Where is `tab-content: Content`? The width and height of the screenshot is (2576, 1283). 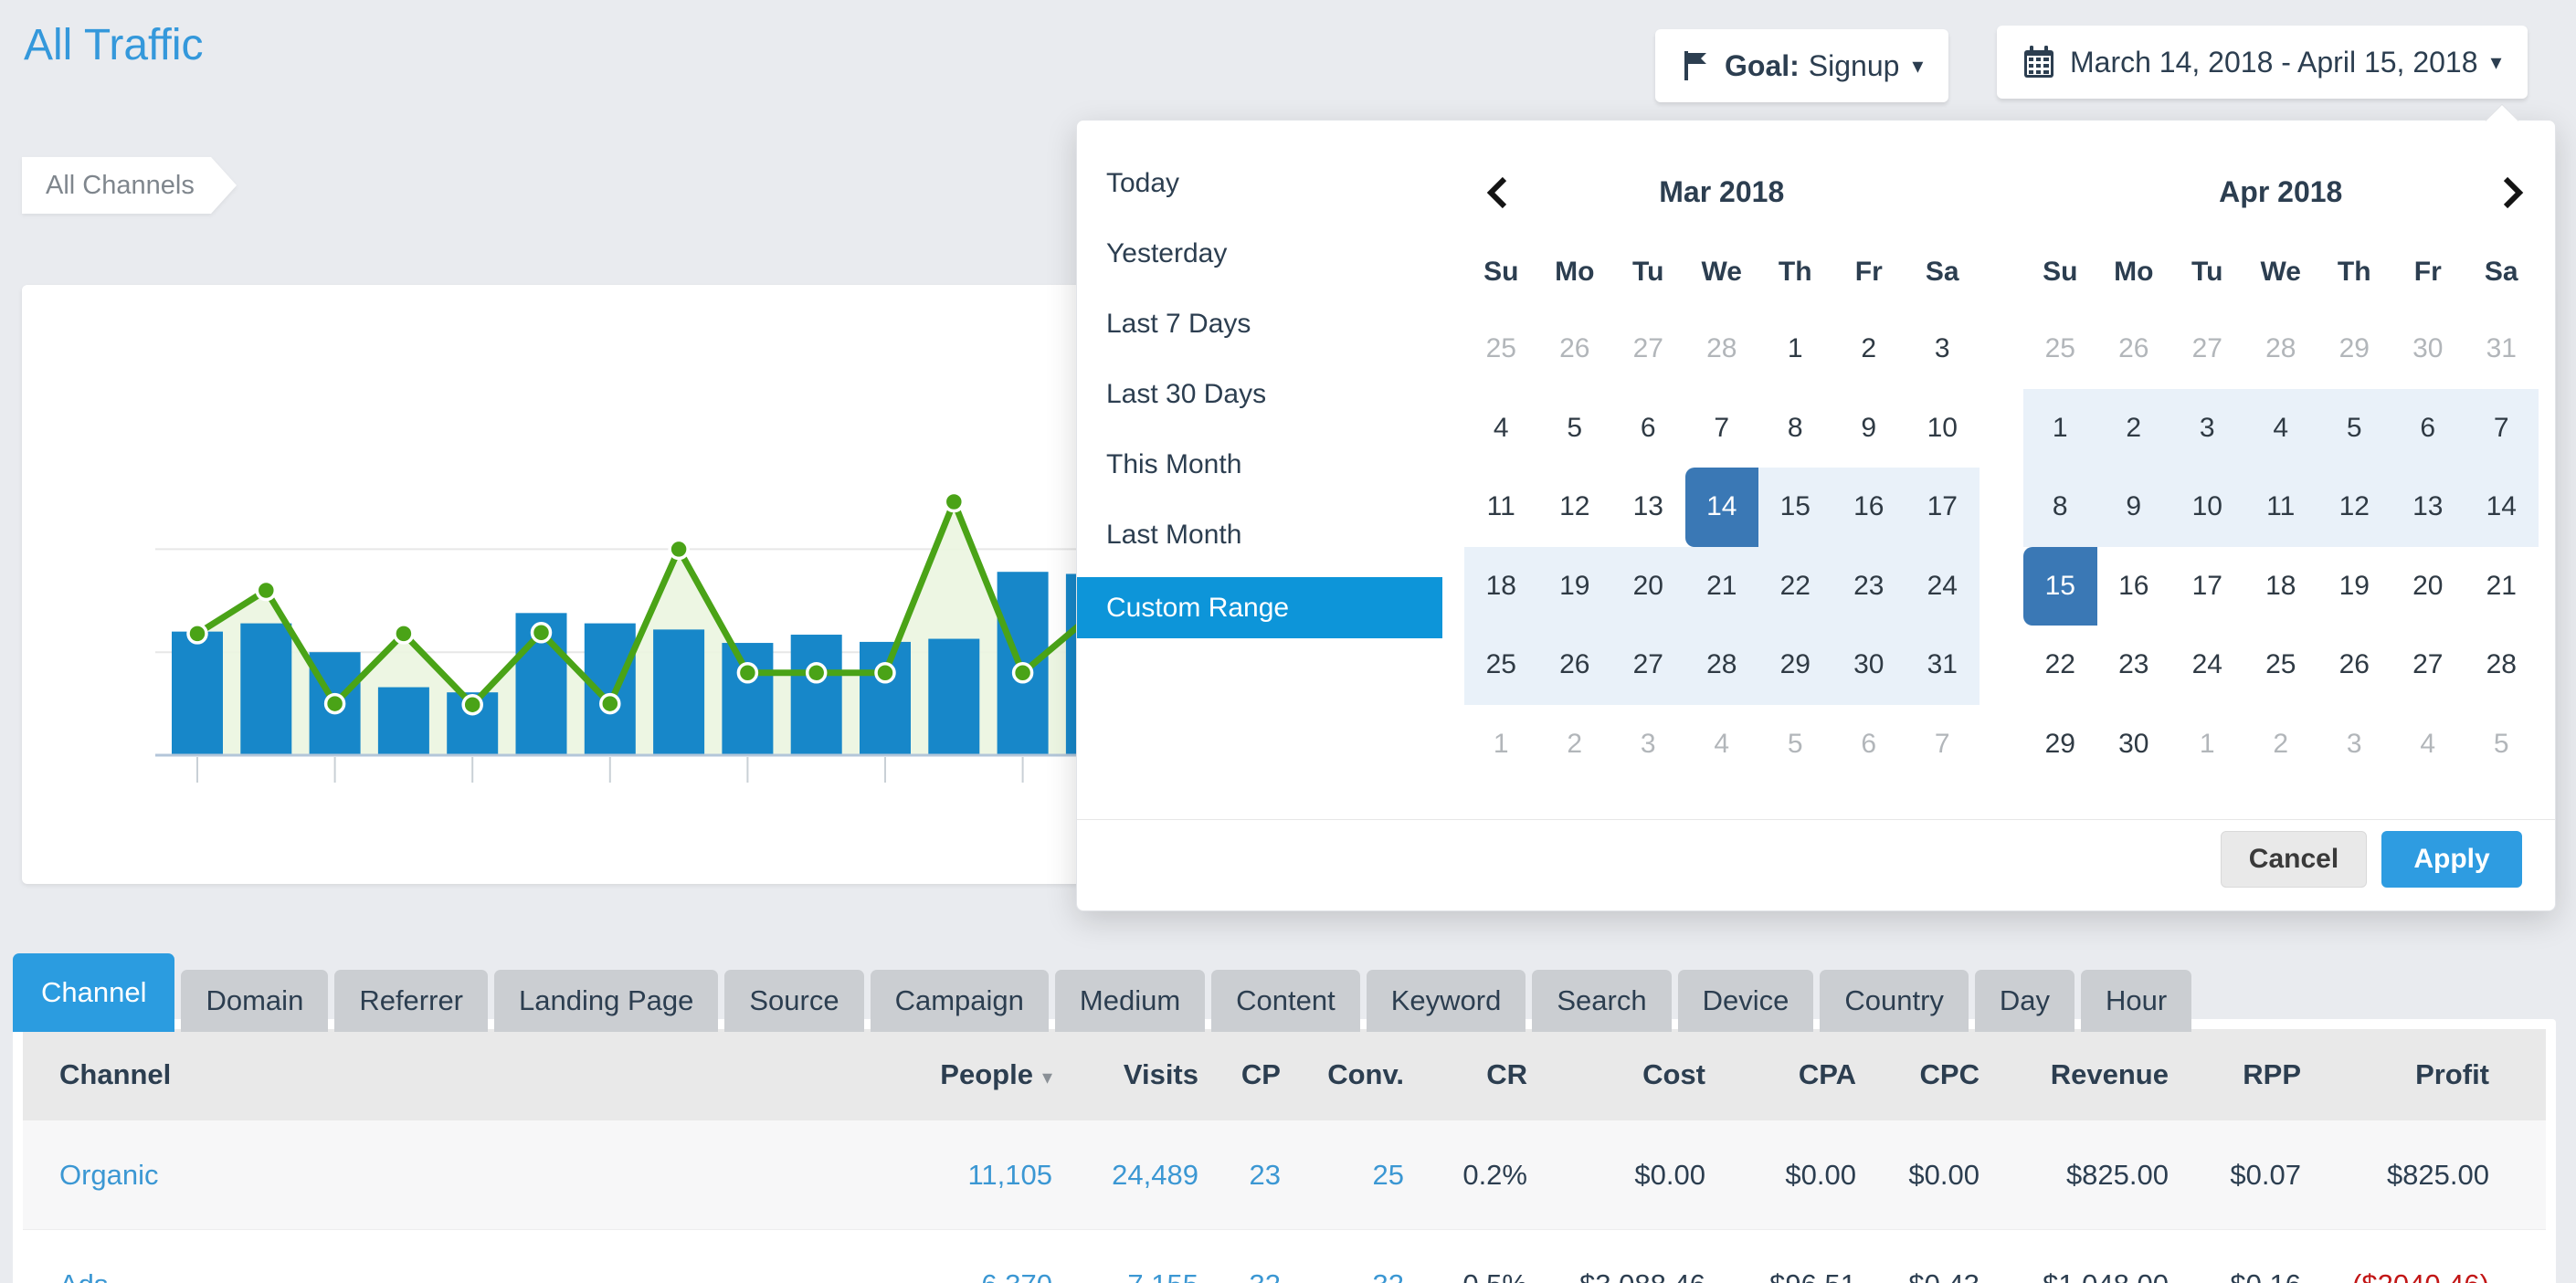
tab-content: Content is located at coordinates (1285, 1001).